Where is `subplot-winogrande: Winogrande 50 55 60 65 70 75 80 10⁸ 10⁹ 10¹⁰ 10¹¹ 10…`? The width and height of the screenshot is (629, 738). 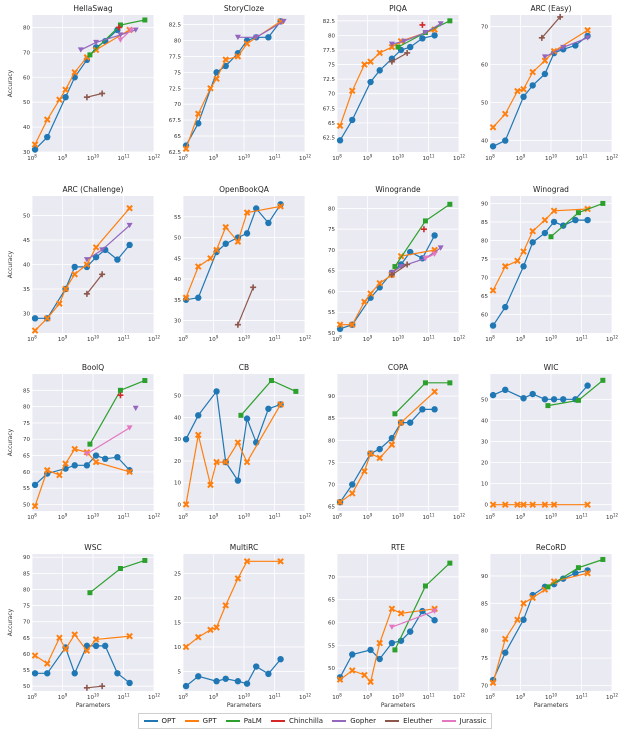 subplot-winogrande: Winogrande 50 55 60 65 70 75 80 10⁸ 10⁹ 10¹⁰ 10¹¹ 10… is located at coordinates (396, 264).